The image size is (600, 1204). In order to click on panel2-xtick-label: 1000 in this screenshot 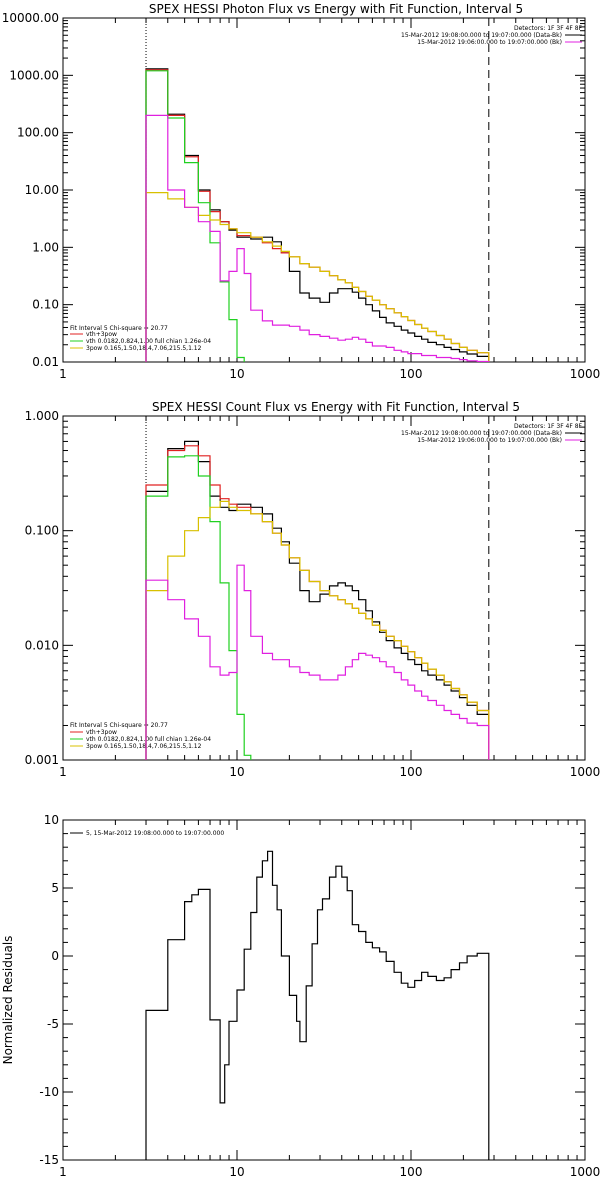, I will do `click(585, 772)`.